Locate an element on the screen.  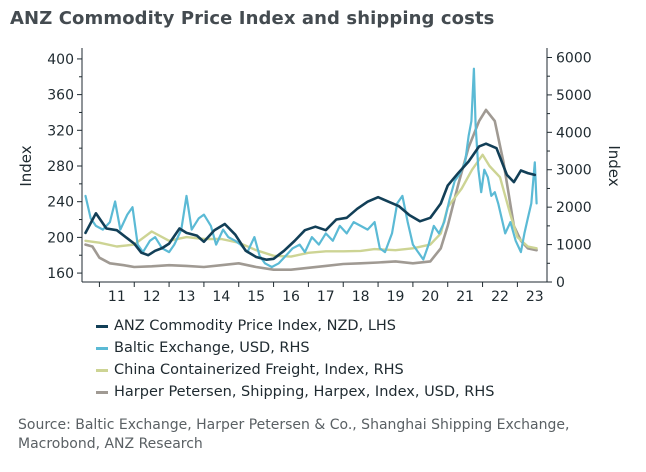
legend-label-ccfi: China Containerized Freight, Index, RHS is located at coordinates (259, 370).